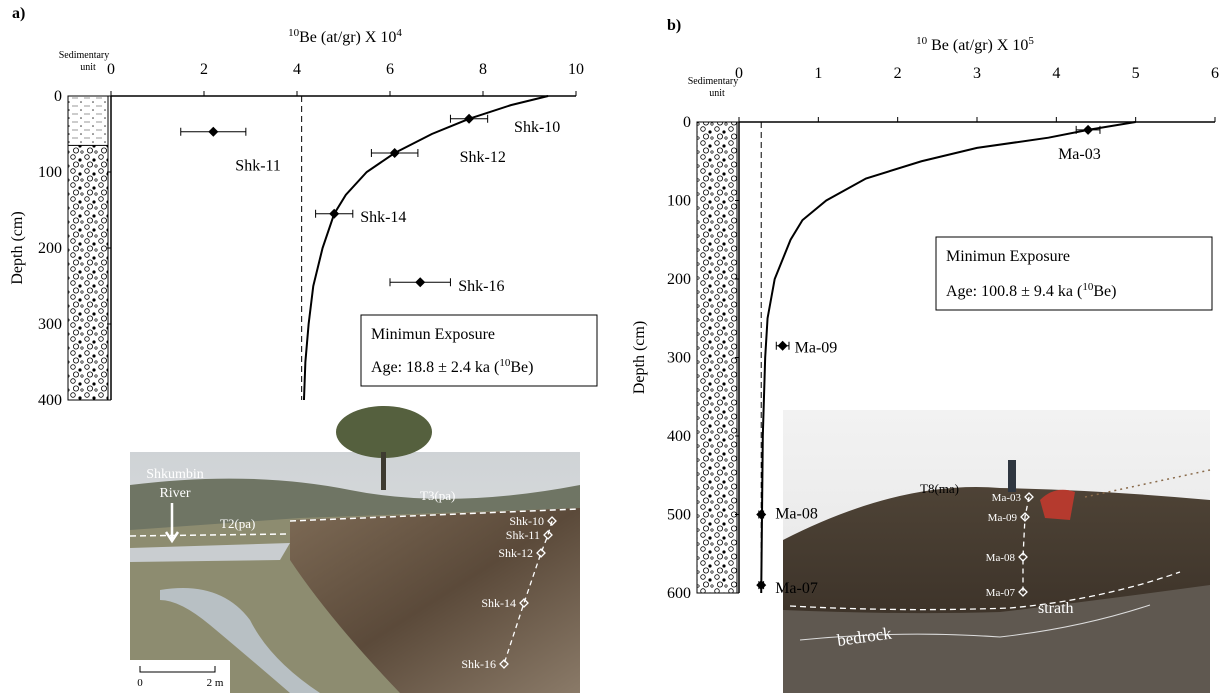  I want to click on photo-label: Ma-09, so click(1003, 518).